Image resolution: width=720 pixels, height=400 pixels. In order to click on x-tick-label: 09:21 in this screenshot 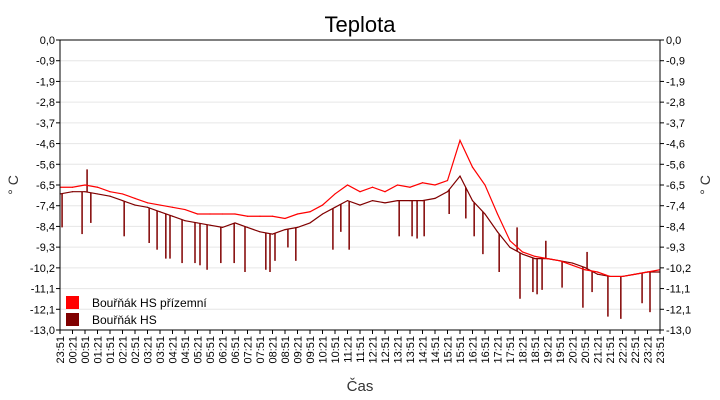, I will do `click(299, 350)`.